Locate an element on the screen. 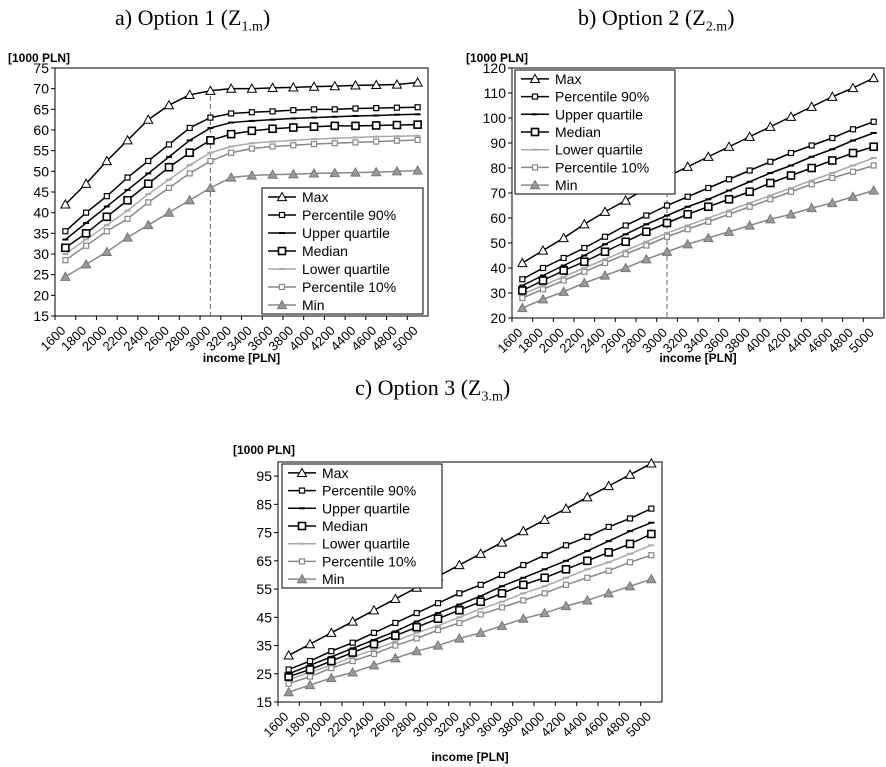  series-median is located at coordinates (470, 605).